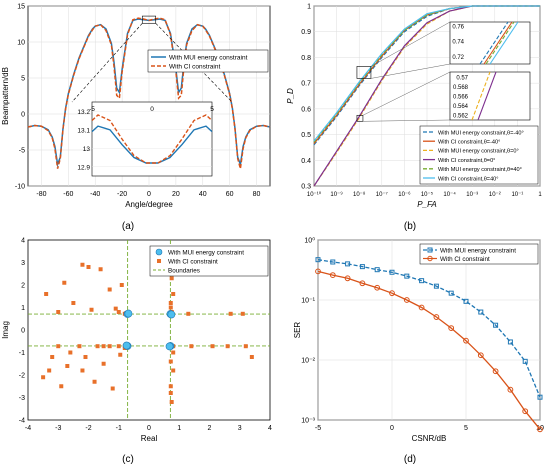  Describe the element at coordinates (128, 226) in the screenshot. I see `caption-a: (a)` at that location.